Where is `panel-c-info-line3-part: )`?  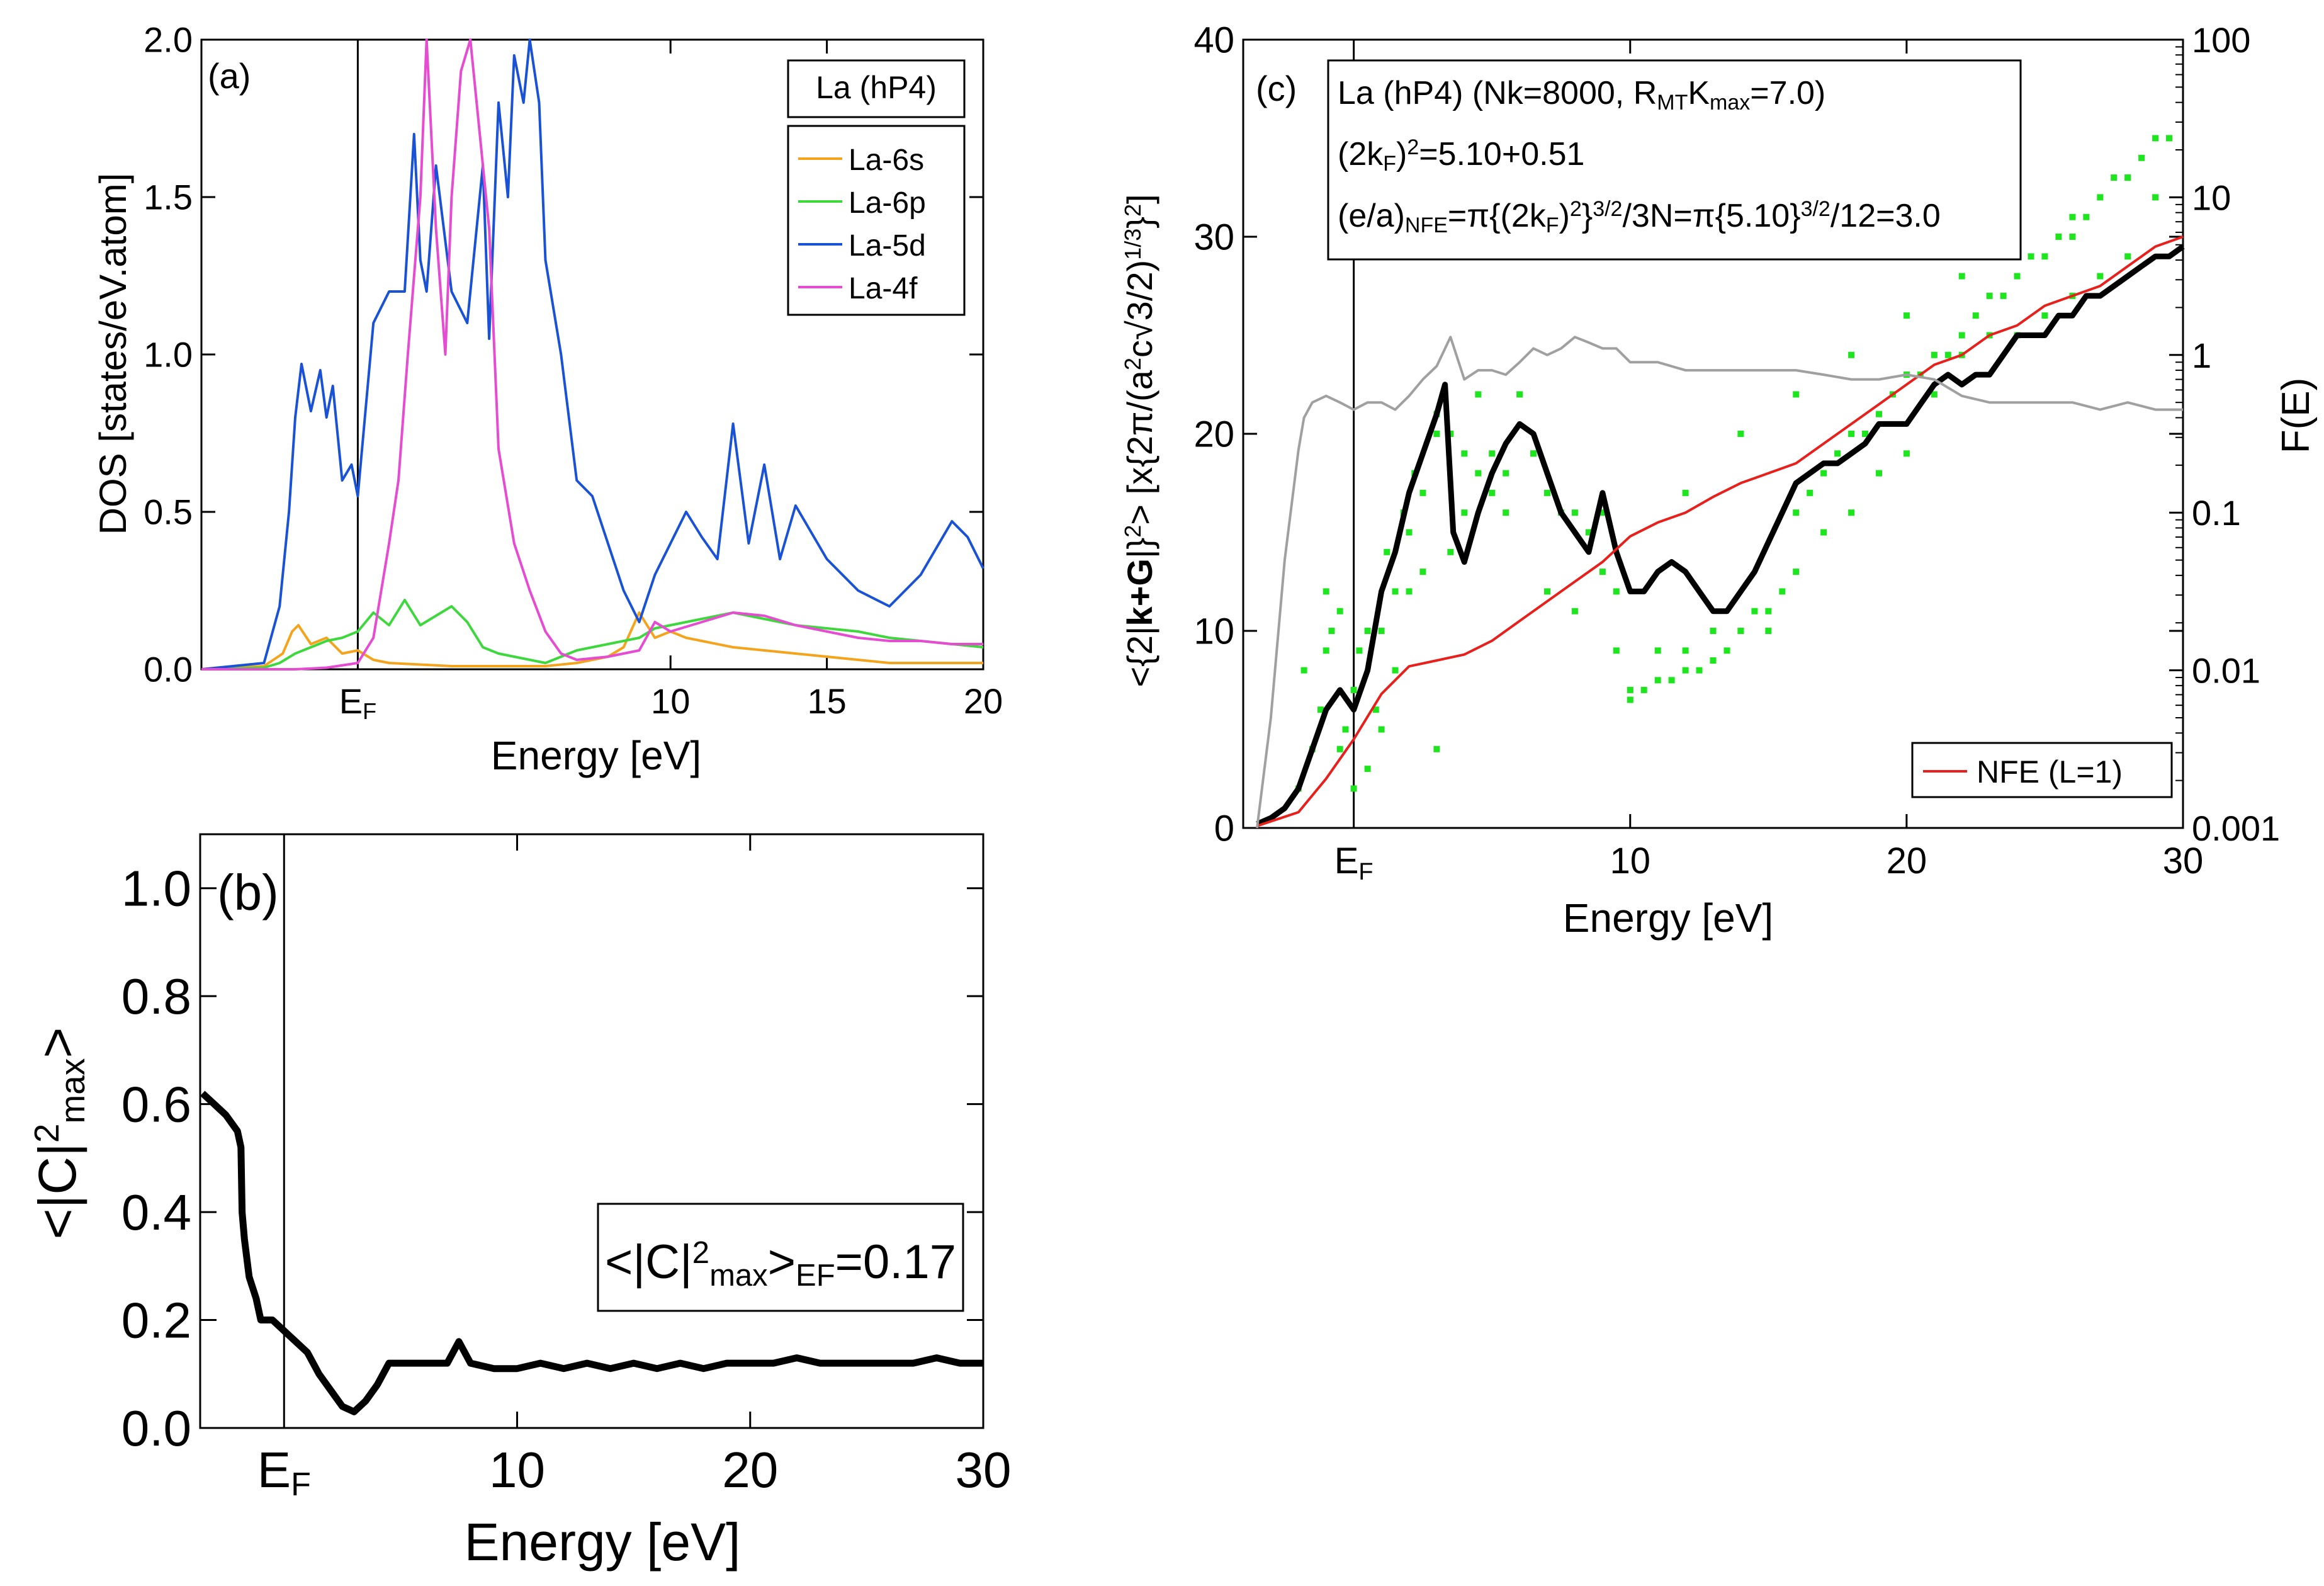
panel-c-info-line3-part: ) is located at coordinates (1564, 216).